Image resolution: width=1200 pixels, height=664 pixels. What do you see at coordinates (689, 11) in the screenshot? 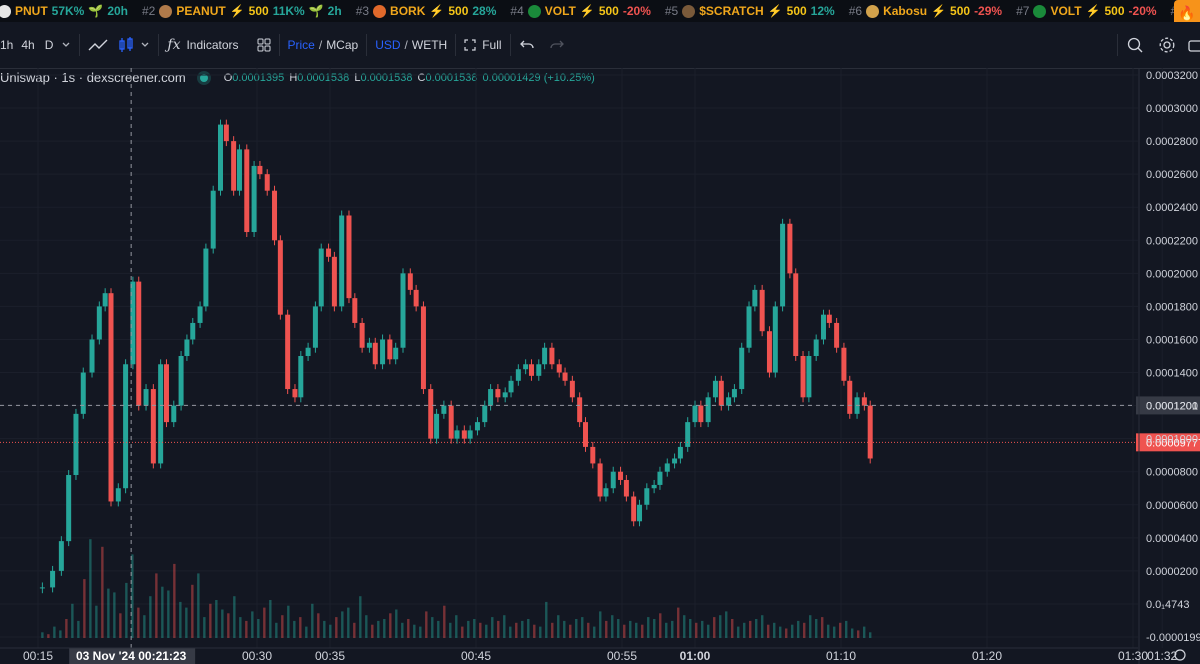
I see `token-avatar-icon` at bounding box center [689, 11].